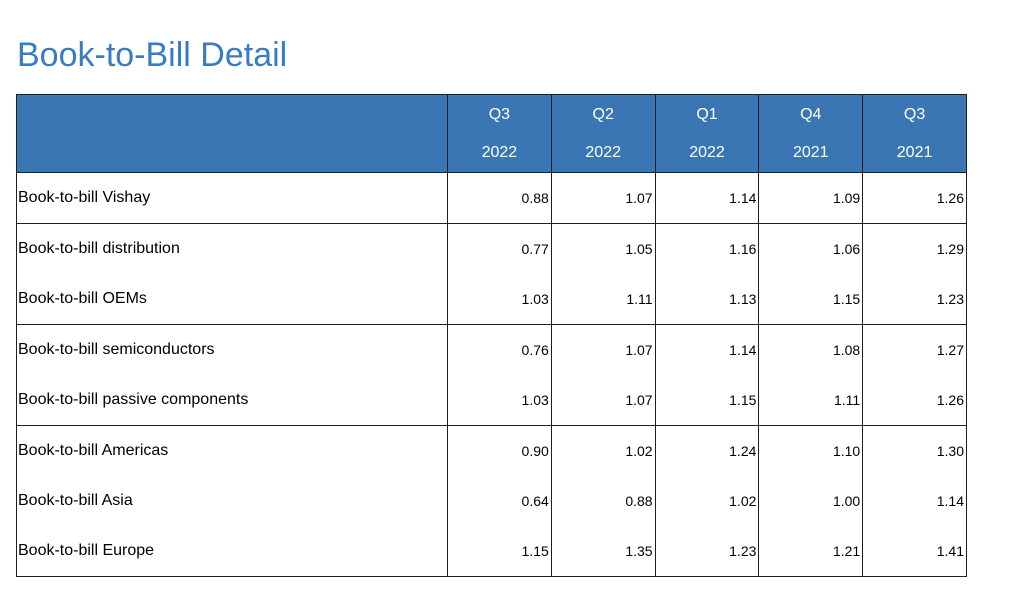  I want to click on row-label: Book-to-bill Europe, so click(232, 551).